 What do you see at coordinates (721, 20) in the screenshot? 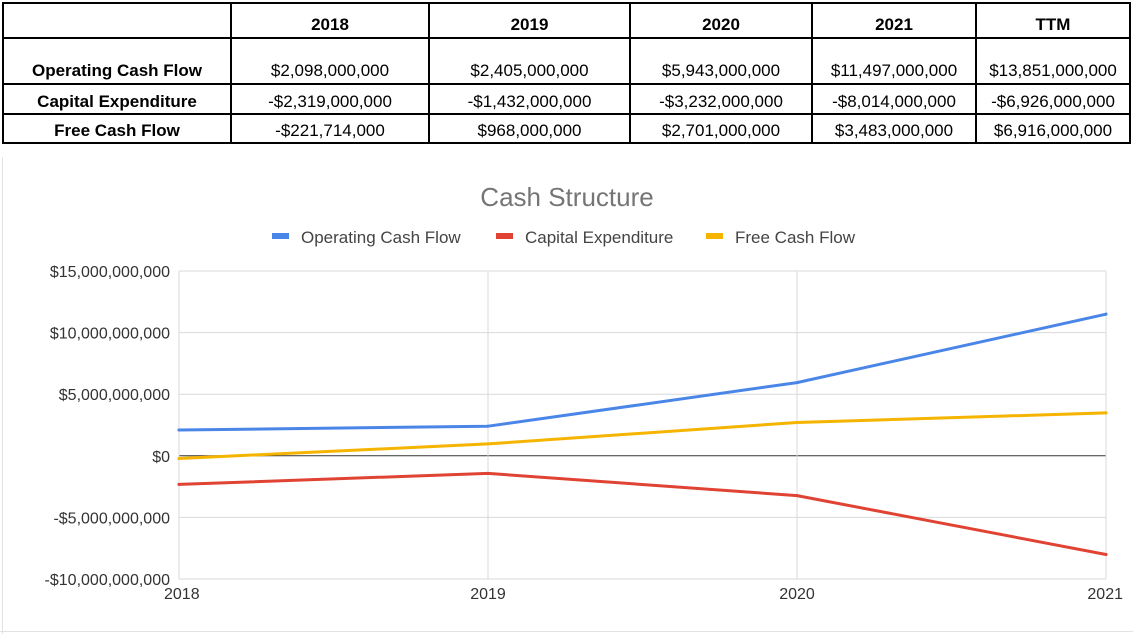
I see `header-cell: 2020` at bounding box center [721, 20].